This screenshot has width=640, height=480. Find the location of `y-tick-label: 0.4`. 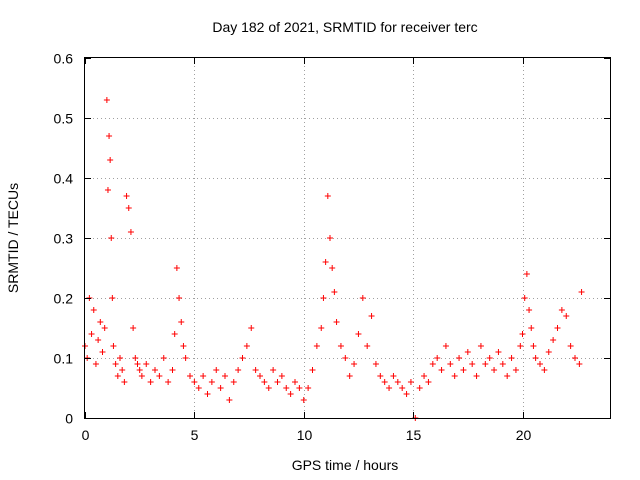

y-tick-label: 0.4 is located at coordinates (64, 179).